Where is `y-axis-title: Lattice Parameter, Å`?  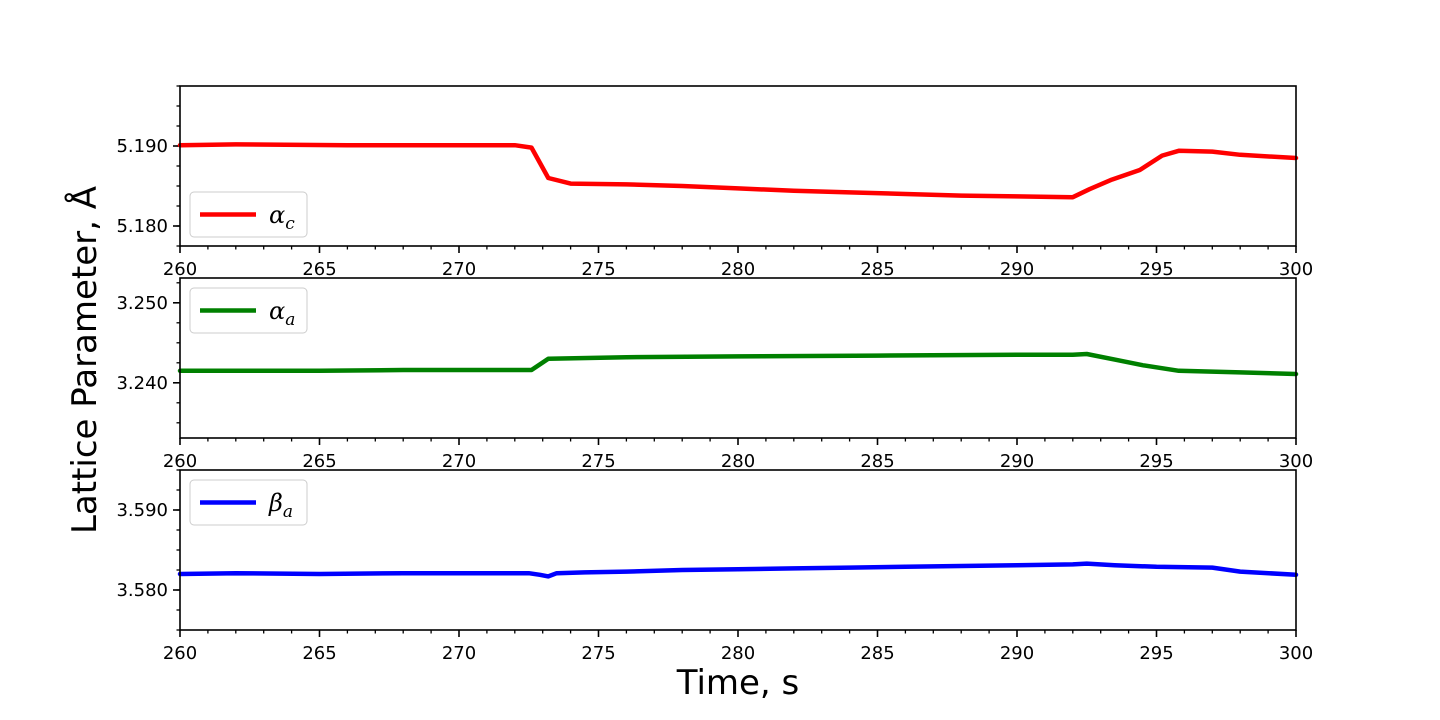
y-axis-title: Lattice Parameter, Å is located at coordinates (84, 360).